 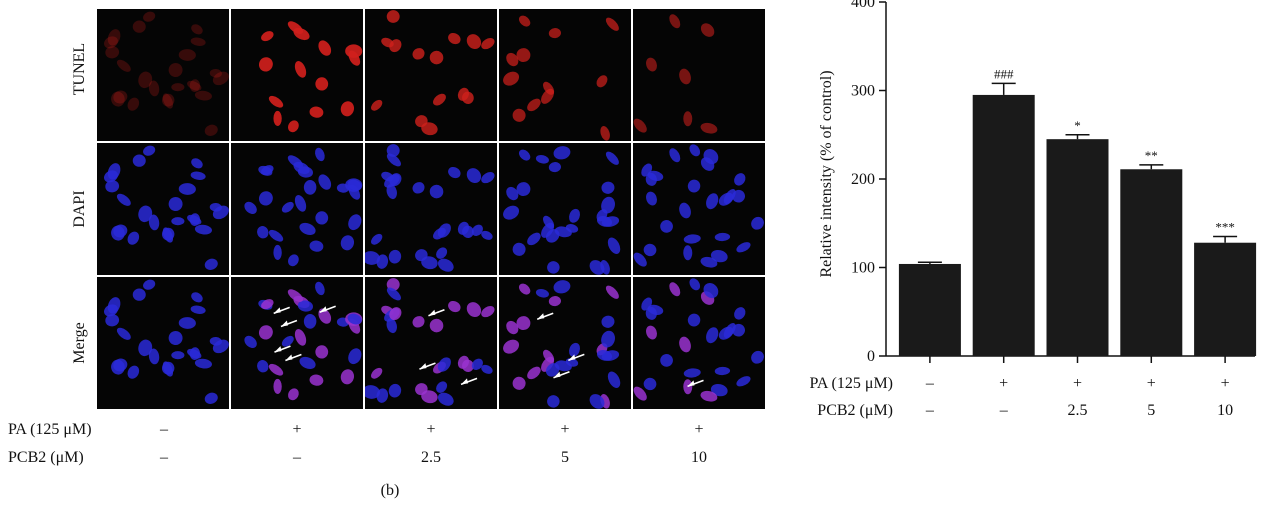 What do you see at coordinates (565, 75) in the screenshot?
I see `micrograph-tunel` at bounding box center [565, 75].